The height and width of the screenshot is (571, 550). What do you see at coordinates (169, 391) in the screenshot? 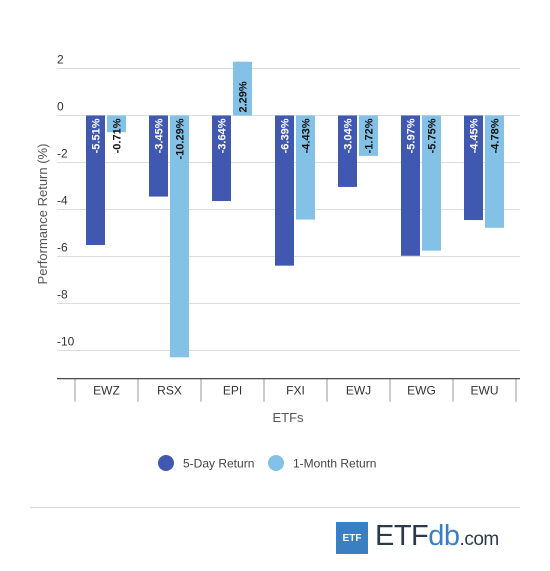
I see `x-tick-label: RSX` at bounding box center [169, 391].